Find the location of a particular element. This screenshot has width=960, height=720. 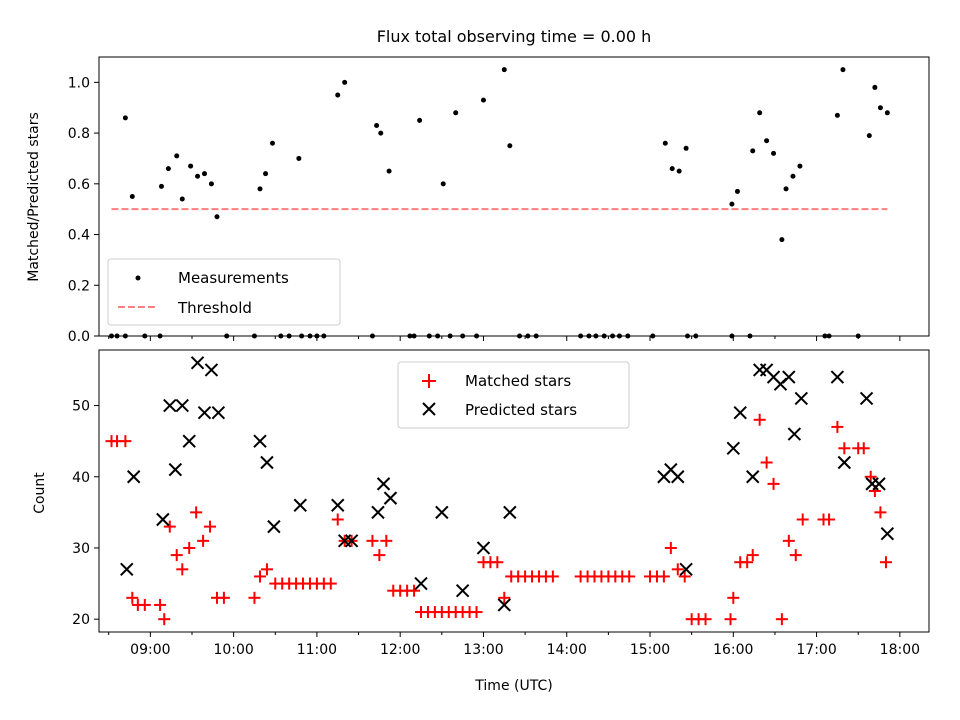

count-y-tick-label: 30 is located at coordinates (81, 549).